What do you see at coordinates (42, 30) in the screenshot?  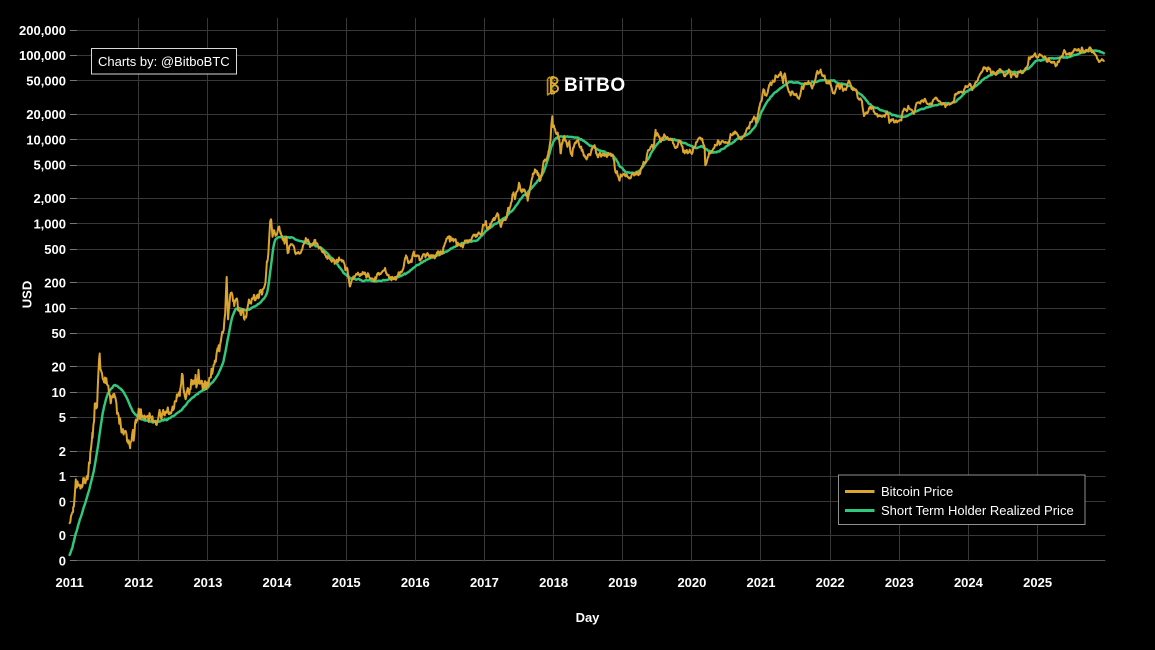 I see `svg-text: 200,000` at bounding box center [42, 30].